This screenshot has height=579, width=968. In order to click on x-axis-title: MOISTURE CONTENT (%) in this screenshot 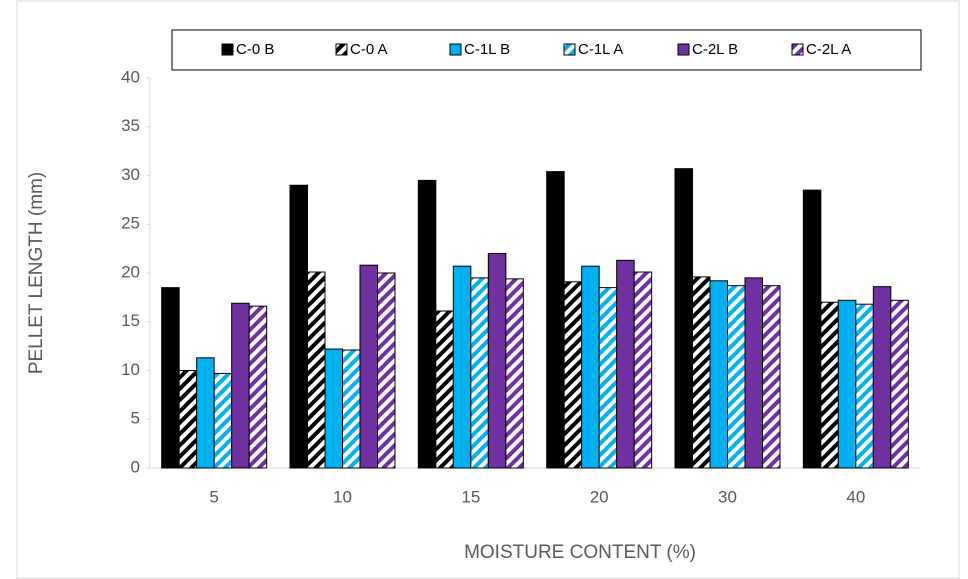, I will do `click(580, 552)`.